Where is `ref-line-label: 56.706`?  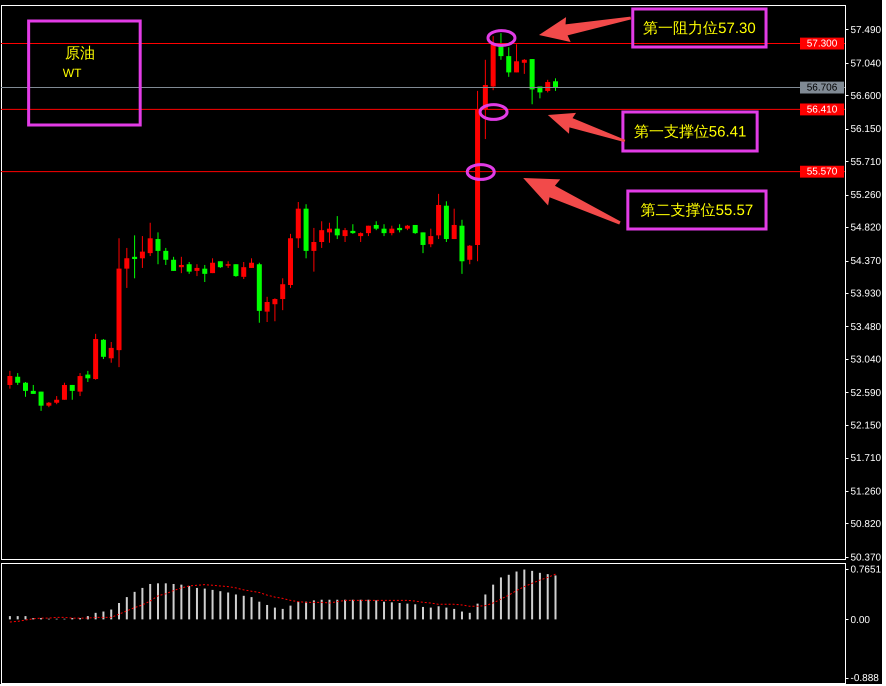
ref-line-label: 56.706 is located at coordinates (822, 88).